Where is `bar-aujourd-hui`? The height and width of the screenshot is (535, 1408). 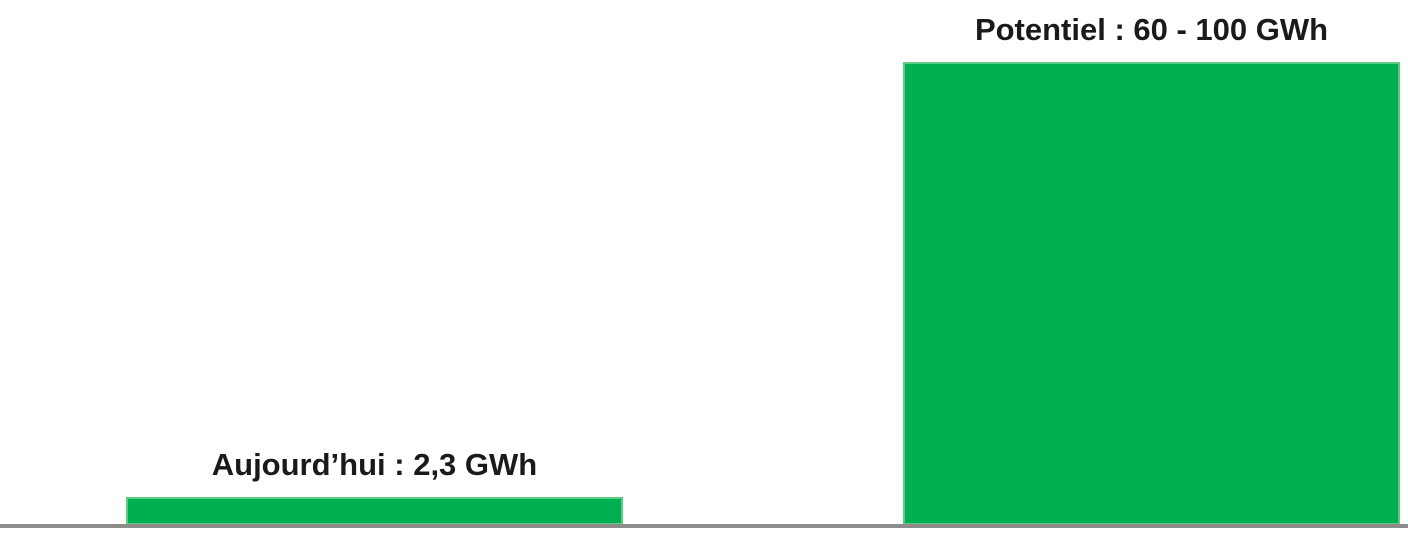 bar-aujourd-hui is located at coordinates (374, 511).